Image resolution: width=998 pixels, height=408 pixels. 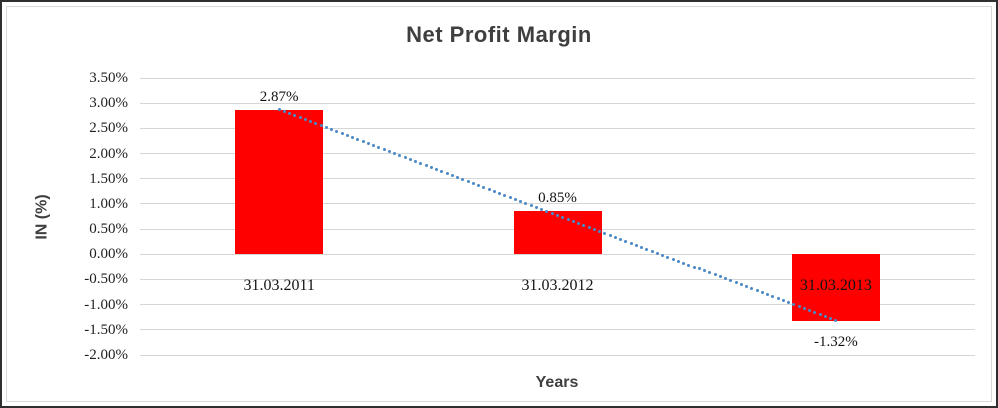 What do you see at coordinates (279, 286) in the screenshot?
I see `category-label: 31.03.2011` at bounding box center [279, 286].